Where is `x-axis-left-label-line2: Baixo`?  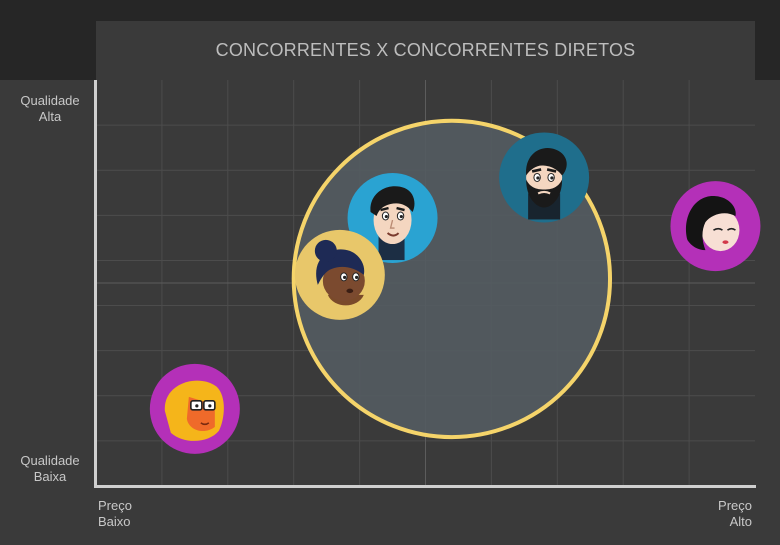
x-axis-left-label-line2: Baixo is located at coordinates (114, 521).